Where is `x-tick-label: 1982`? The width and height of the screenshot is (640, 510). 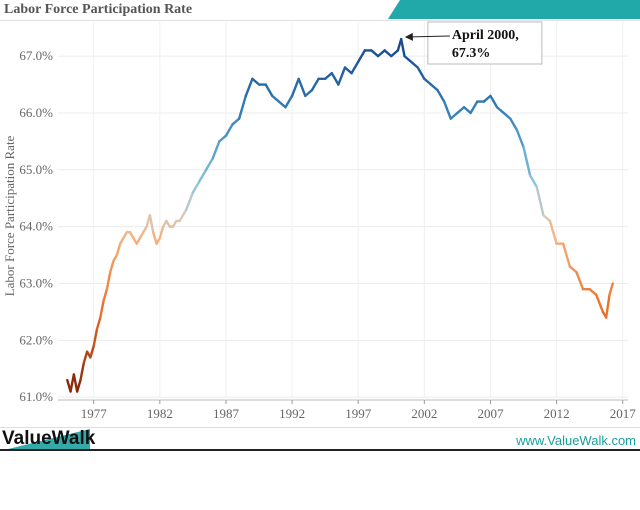
x-tick-label: 1982 is located at coordinates (160, 413).